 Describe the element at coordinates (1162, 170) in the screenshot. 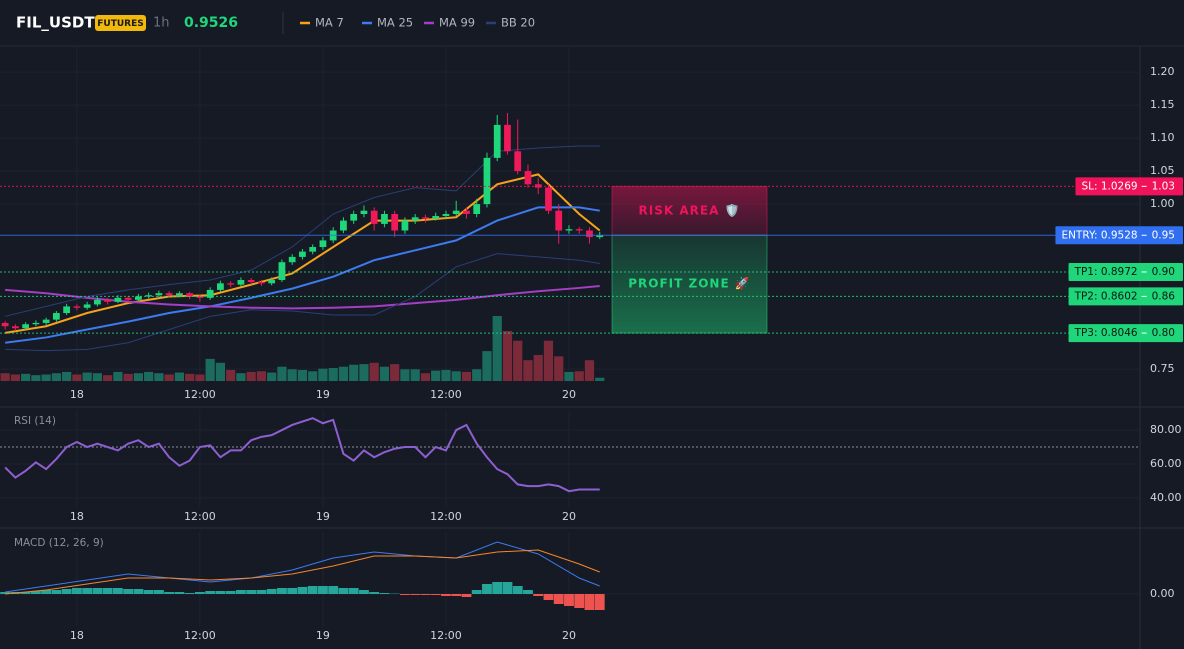

I see `y-tick-label: 1.05` at that location.